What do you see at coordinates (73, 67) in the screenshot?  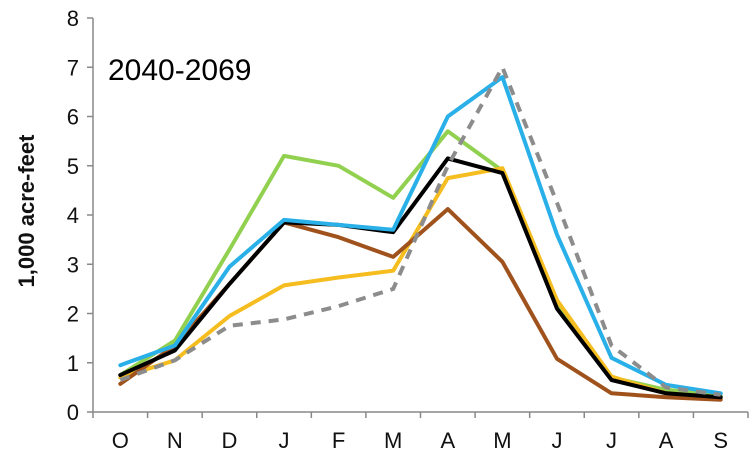 I see `y-tick-label: 7` at bounding box center [73, 67].